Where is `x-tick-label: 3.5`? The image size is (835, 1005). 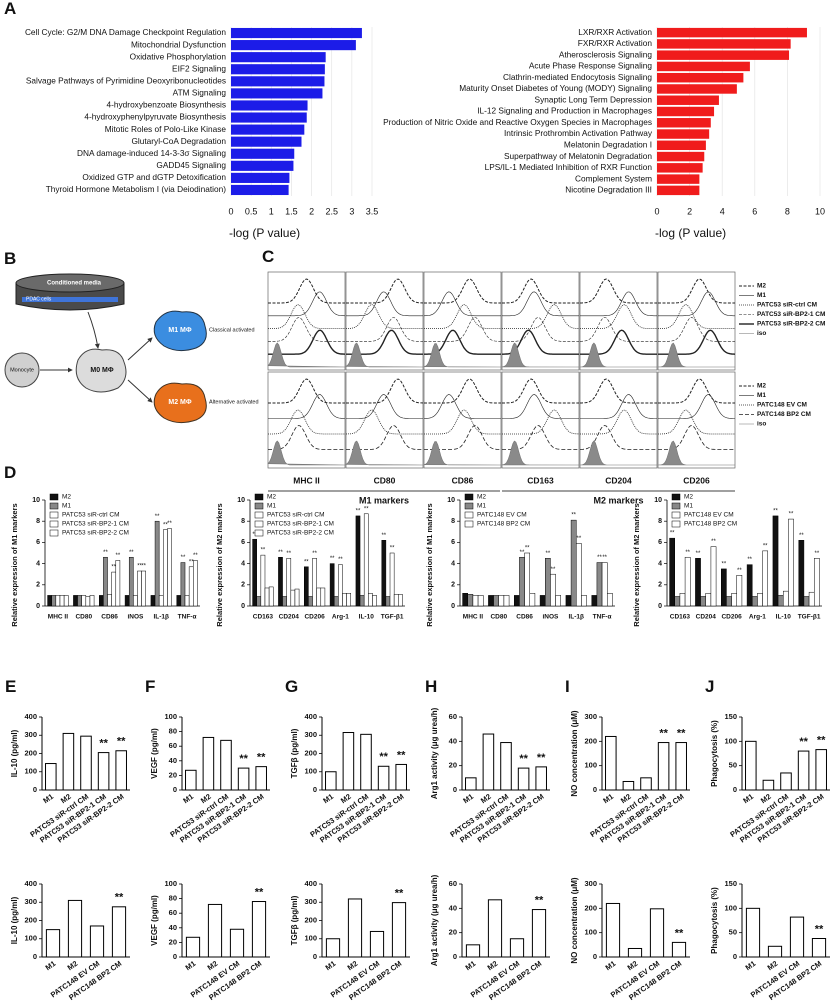
x-tick-label: 3.5 is located at coordinates (372, 211).